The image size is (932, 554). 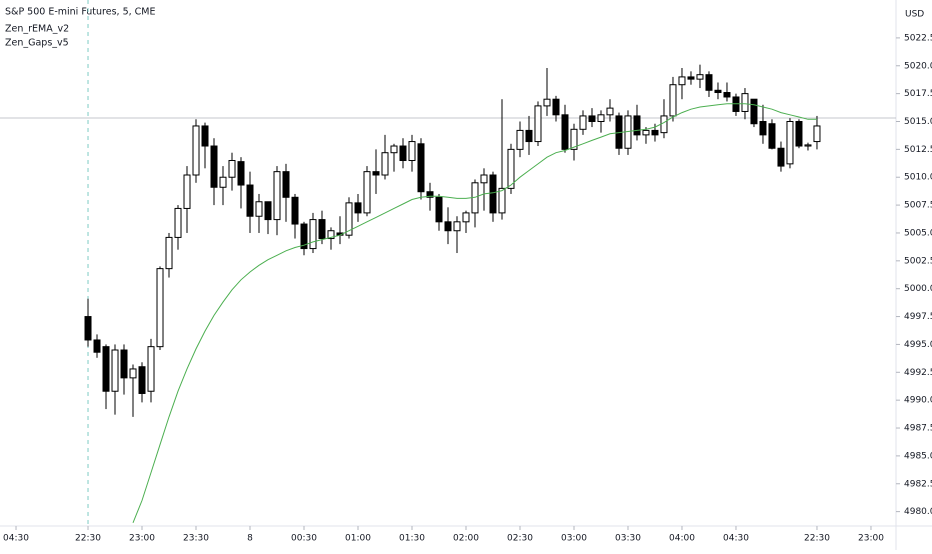 What do you see at coordinates (918, 317) in the screenshot?
I see `y-tick-label: 4997.50` at bounding box center [918, 317].